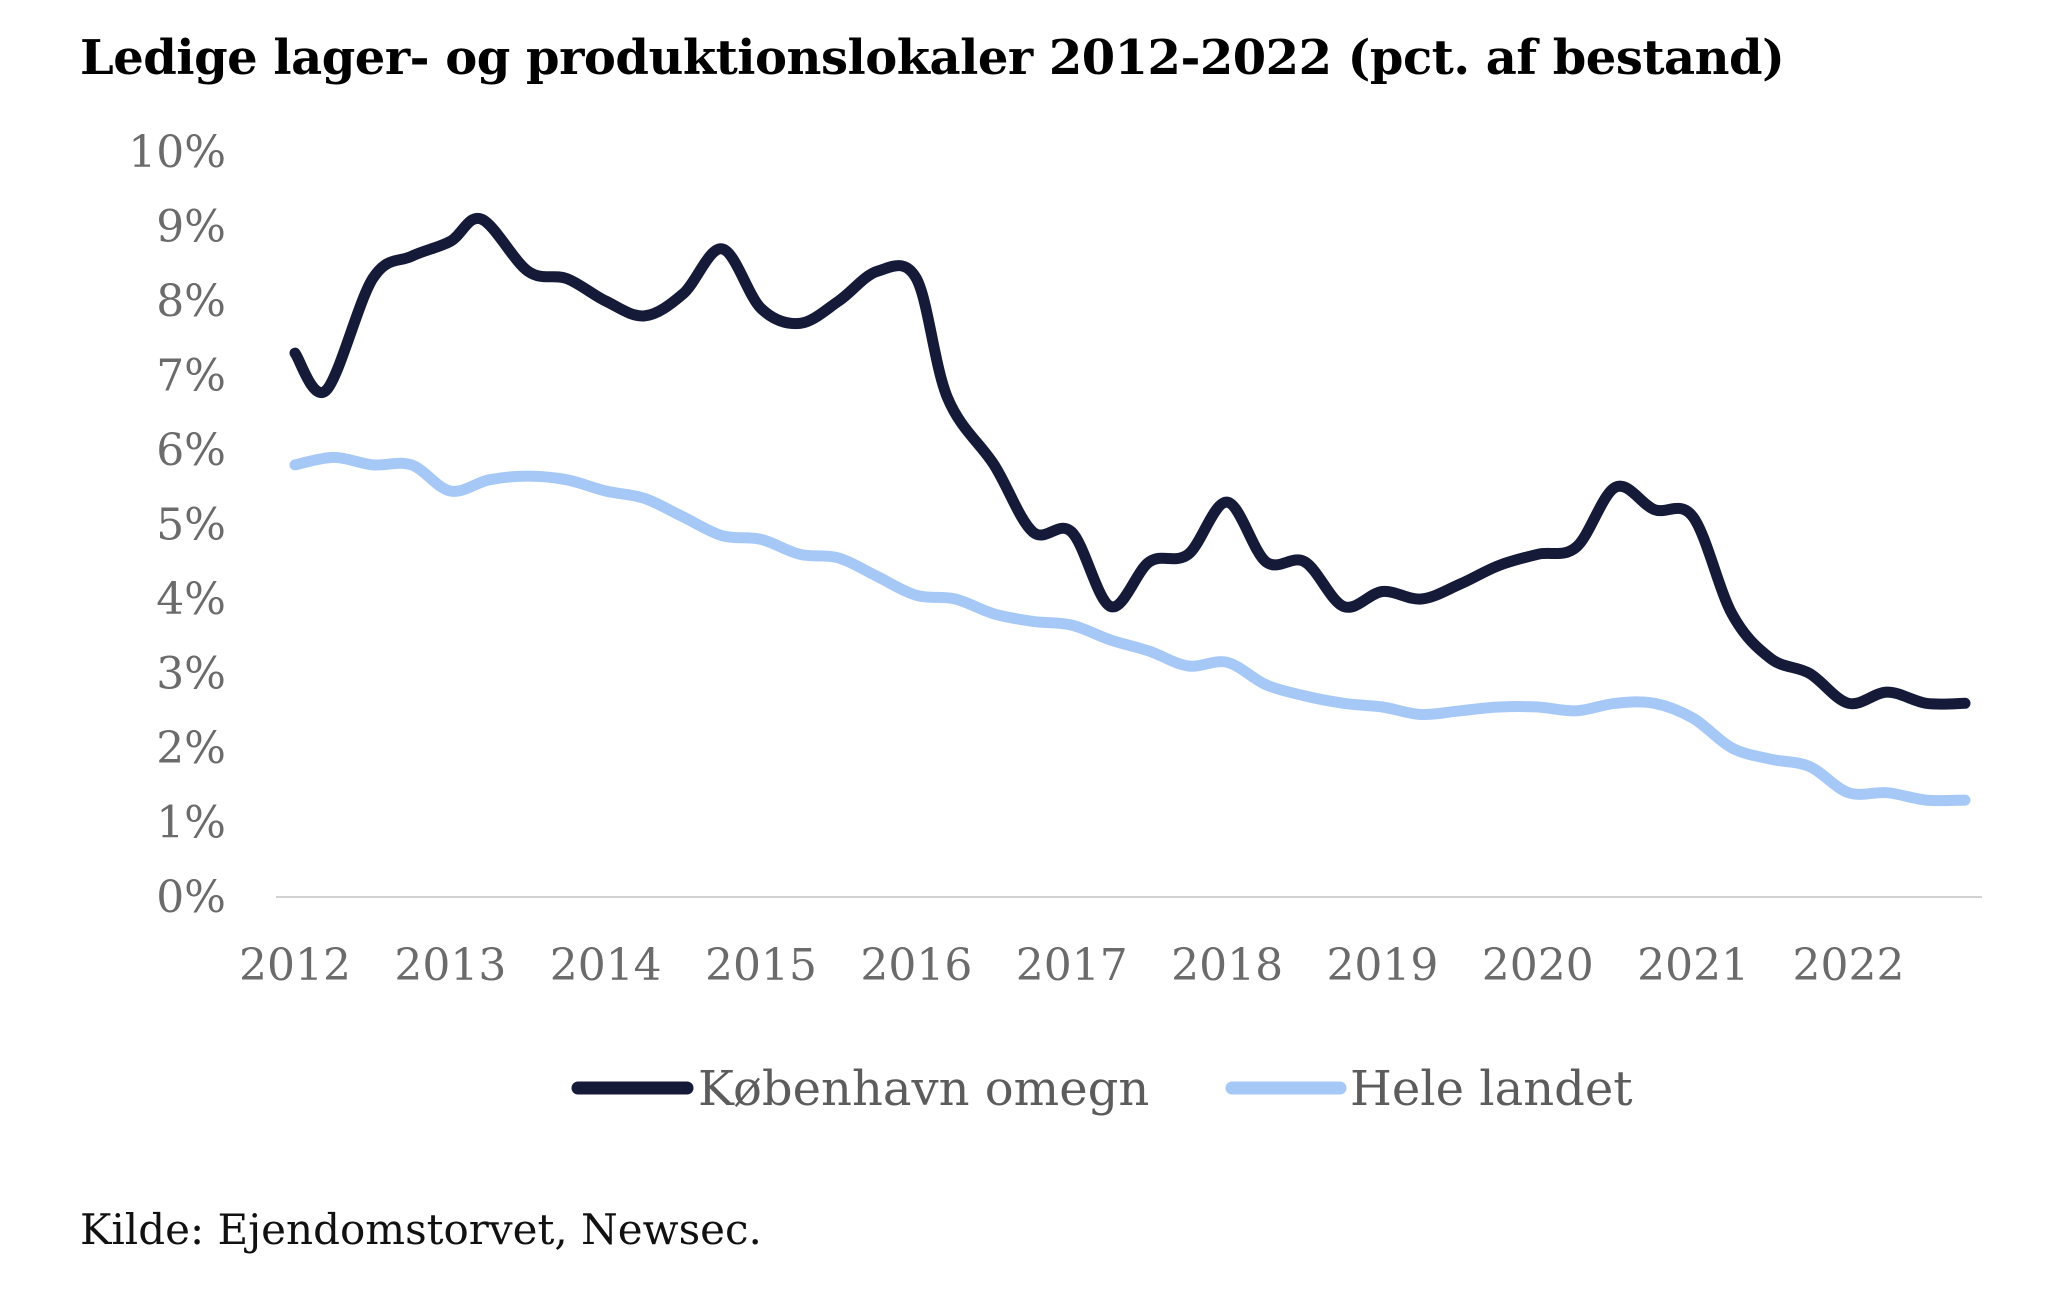 Image resolution: width=2048 pixels, height=1303 pixels. Describe the element at coordinates (923, 1089) in the screenshot. I see `legend-label: København omegn` at that location.